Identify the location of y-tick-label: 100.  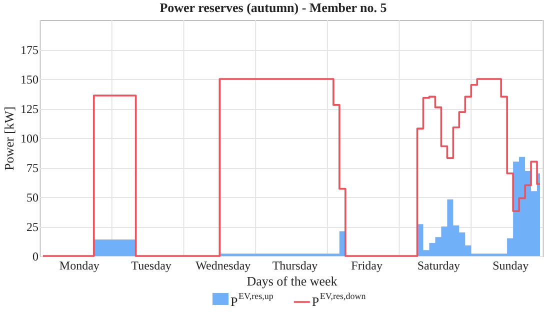
(29, 139).